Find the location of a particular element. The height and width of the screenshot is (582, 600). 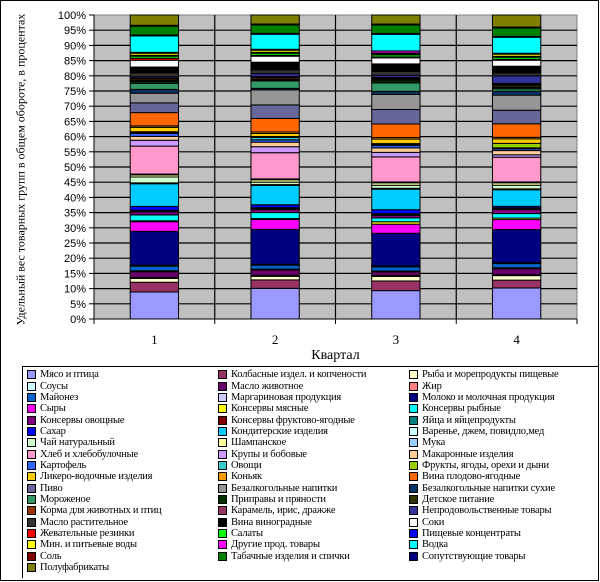

legend-label: Корма для животных и птиц is located at coordinates (101, 511).